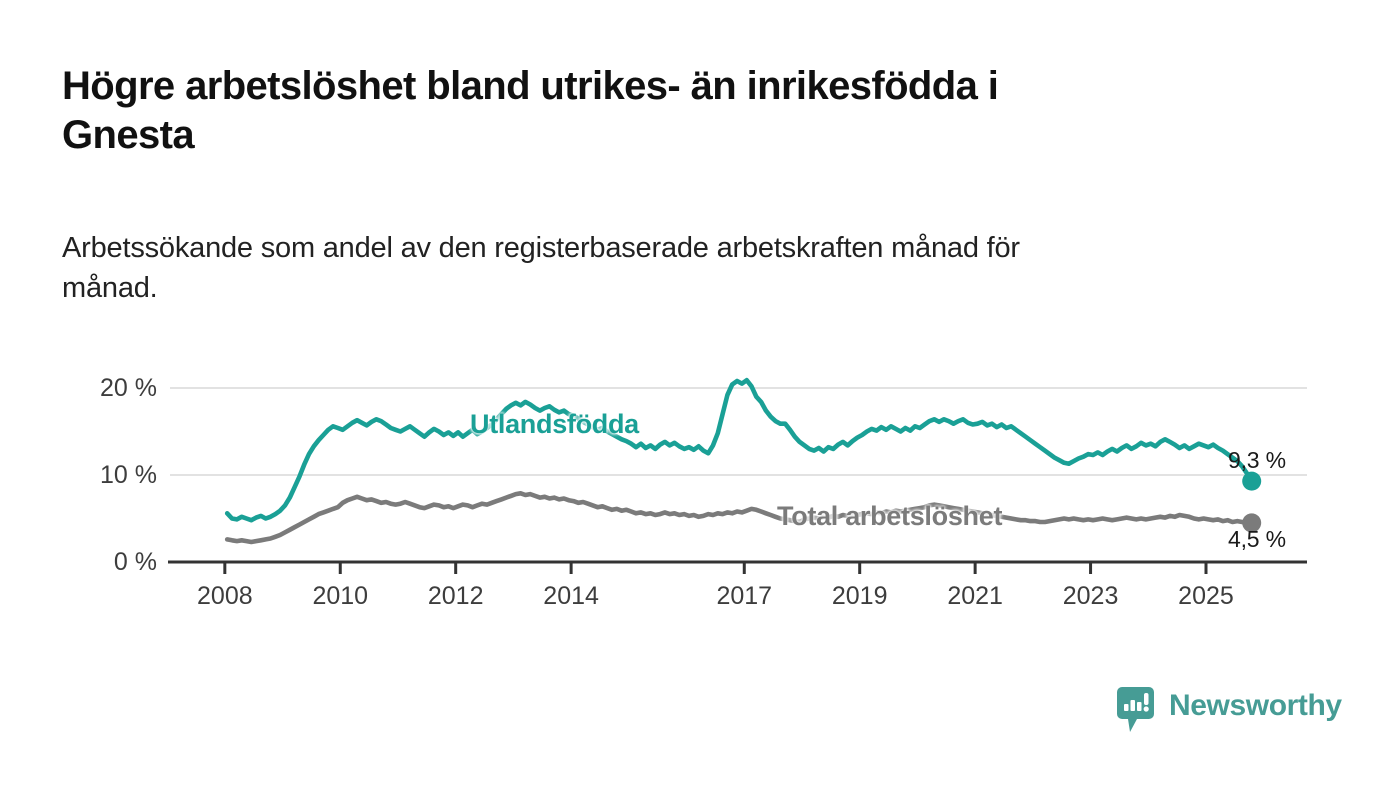 The image size is (1400, 794). Describe the element at coordinates (110, 288) in the screenshot. I see `chart-subtitle-line-2: månad.` at that location.